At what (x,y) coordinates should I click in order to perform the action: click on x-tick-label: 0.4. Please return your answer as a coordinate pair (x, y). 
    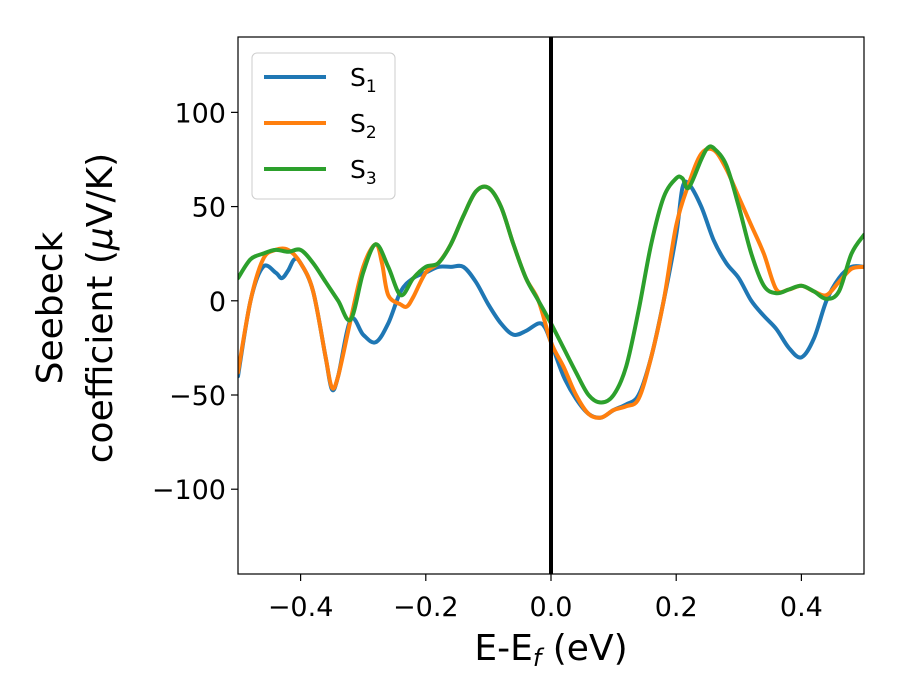
    Looking at the image, I should click on (801, 607).